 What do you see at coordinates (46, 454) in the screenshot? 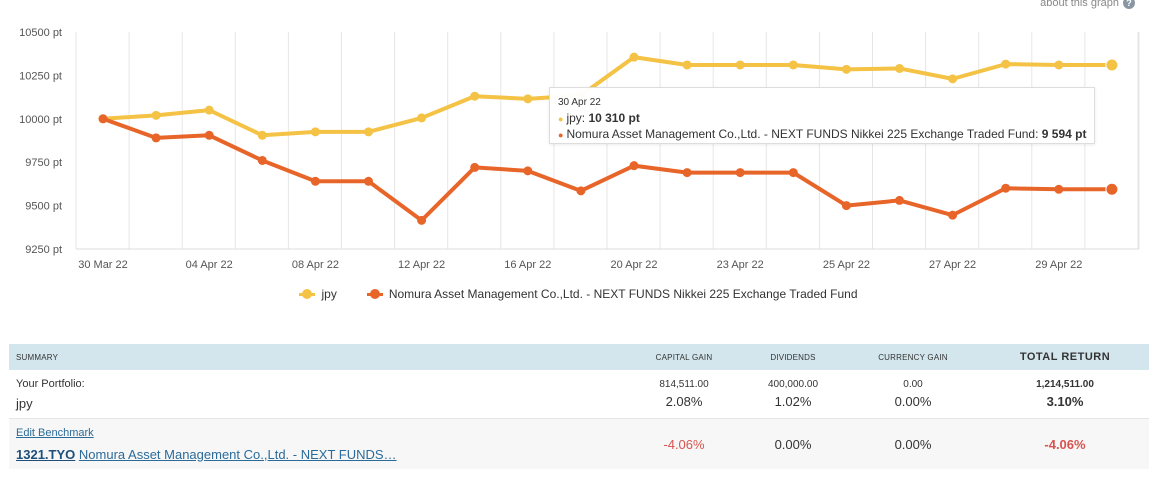
I see `benchmark-ticker-link: 1321.TYO` at bounding box center [46, 454].